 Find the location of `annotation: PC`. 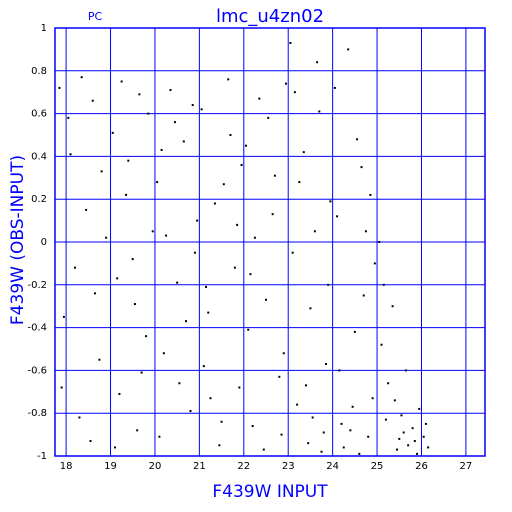

annotation: PC is located at coordinates (95, 16).